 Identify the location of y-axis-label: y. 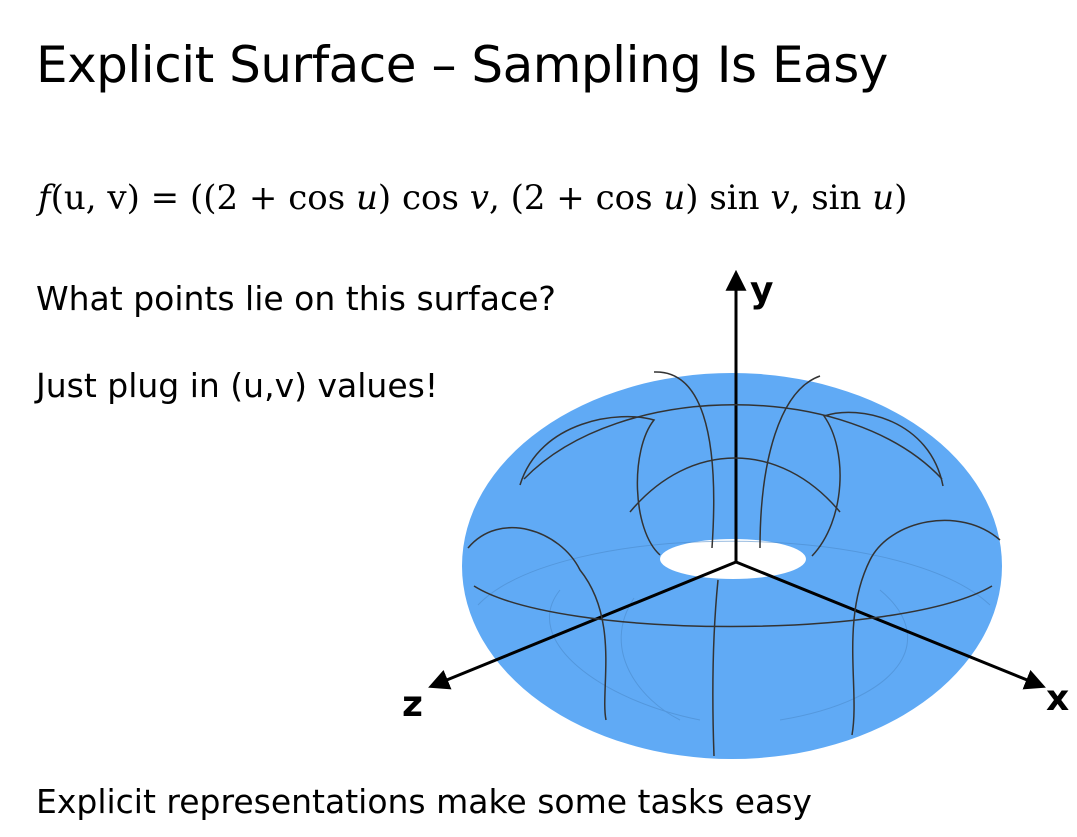
(761, 290).